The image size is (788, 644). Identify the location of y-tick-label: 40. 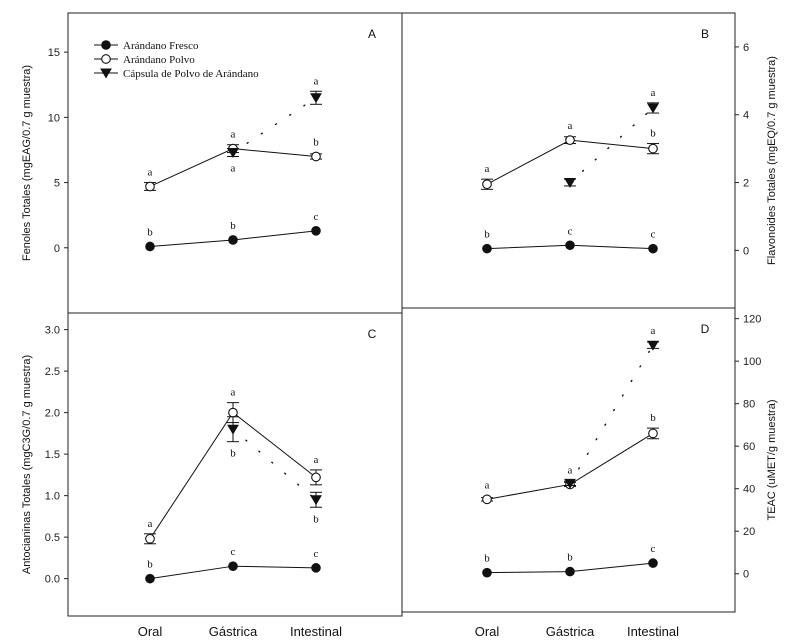
(749, 490).